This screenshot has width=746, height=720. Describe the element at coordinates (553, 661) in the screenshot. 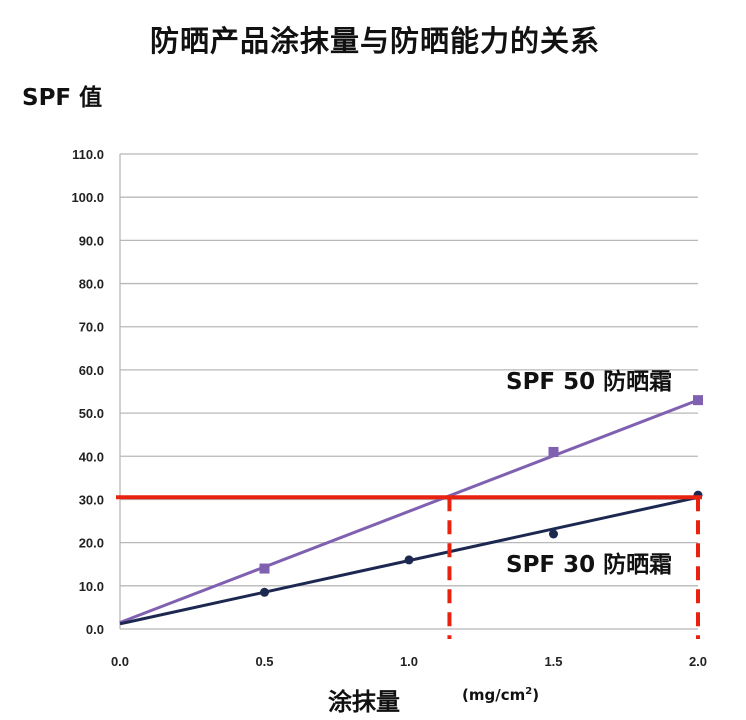

I see `x-tick-label: 1.5` at that location.